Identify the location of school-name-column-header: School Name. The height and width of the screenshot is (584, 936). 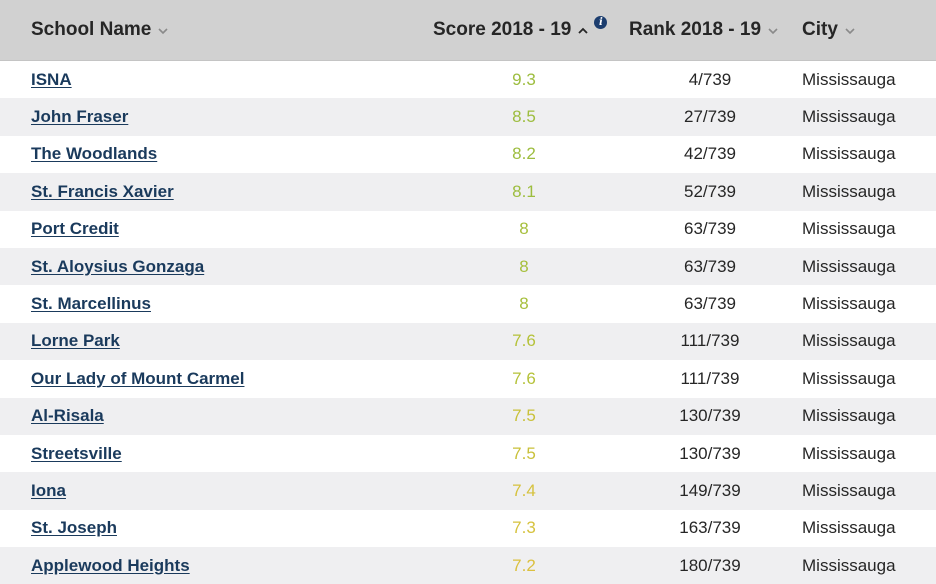
(100, 30).